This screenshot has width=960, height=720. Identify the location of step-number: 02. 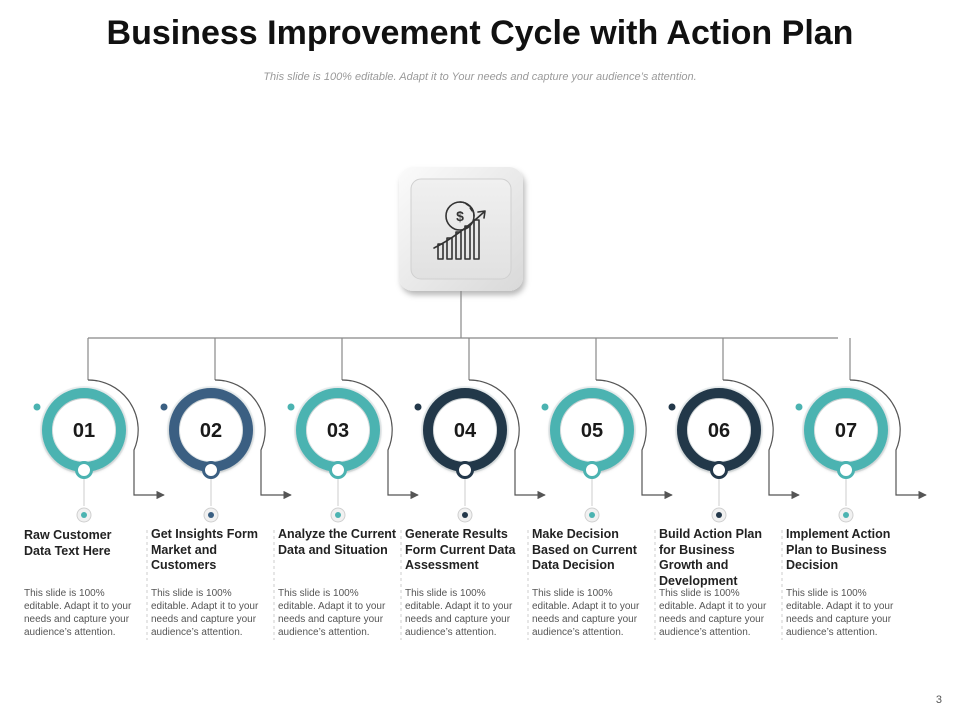
(211, 431).